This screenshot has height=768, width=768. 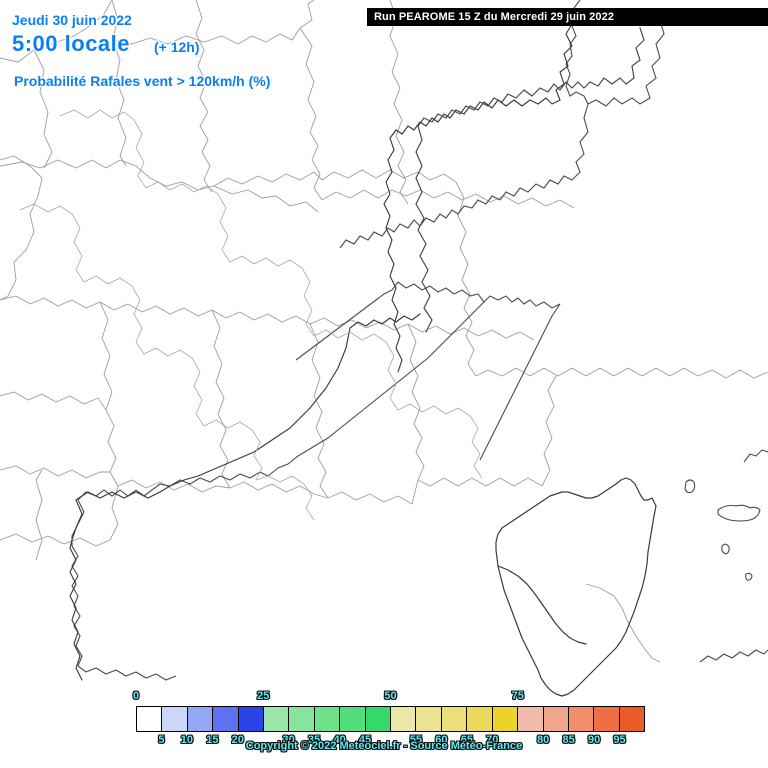 What do you see at coordinates (543, 740) in the screenshot?
I see `legend-tick-80: 80` at bounding box center [543, 740].